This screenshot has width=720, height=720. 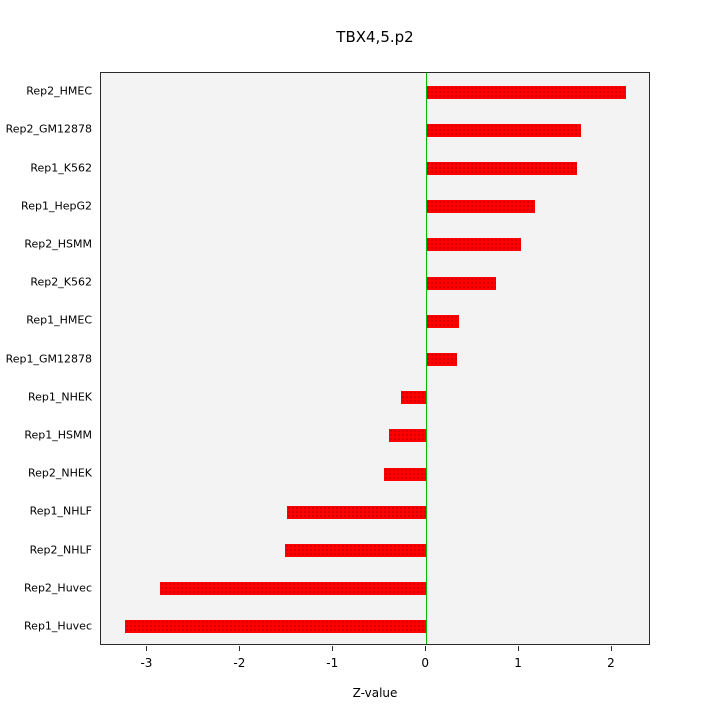 What do you see at coordinates (332, 663) in the screenshot?
I see `x-tick-label: -1` at bounding box center [332, 663].